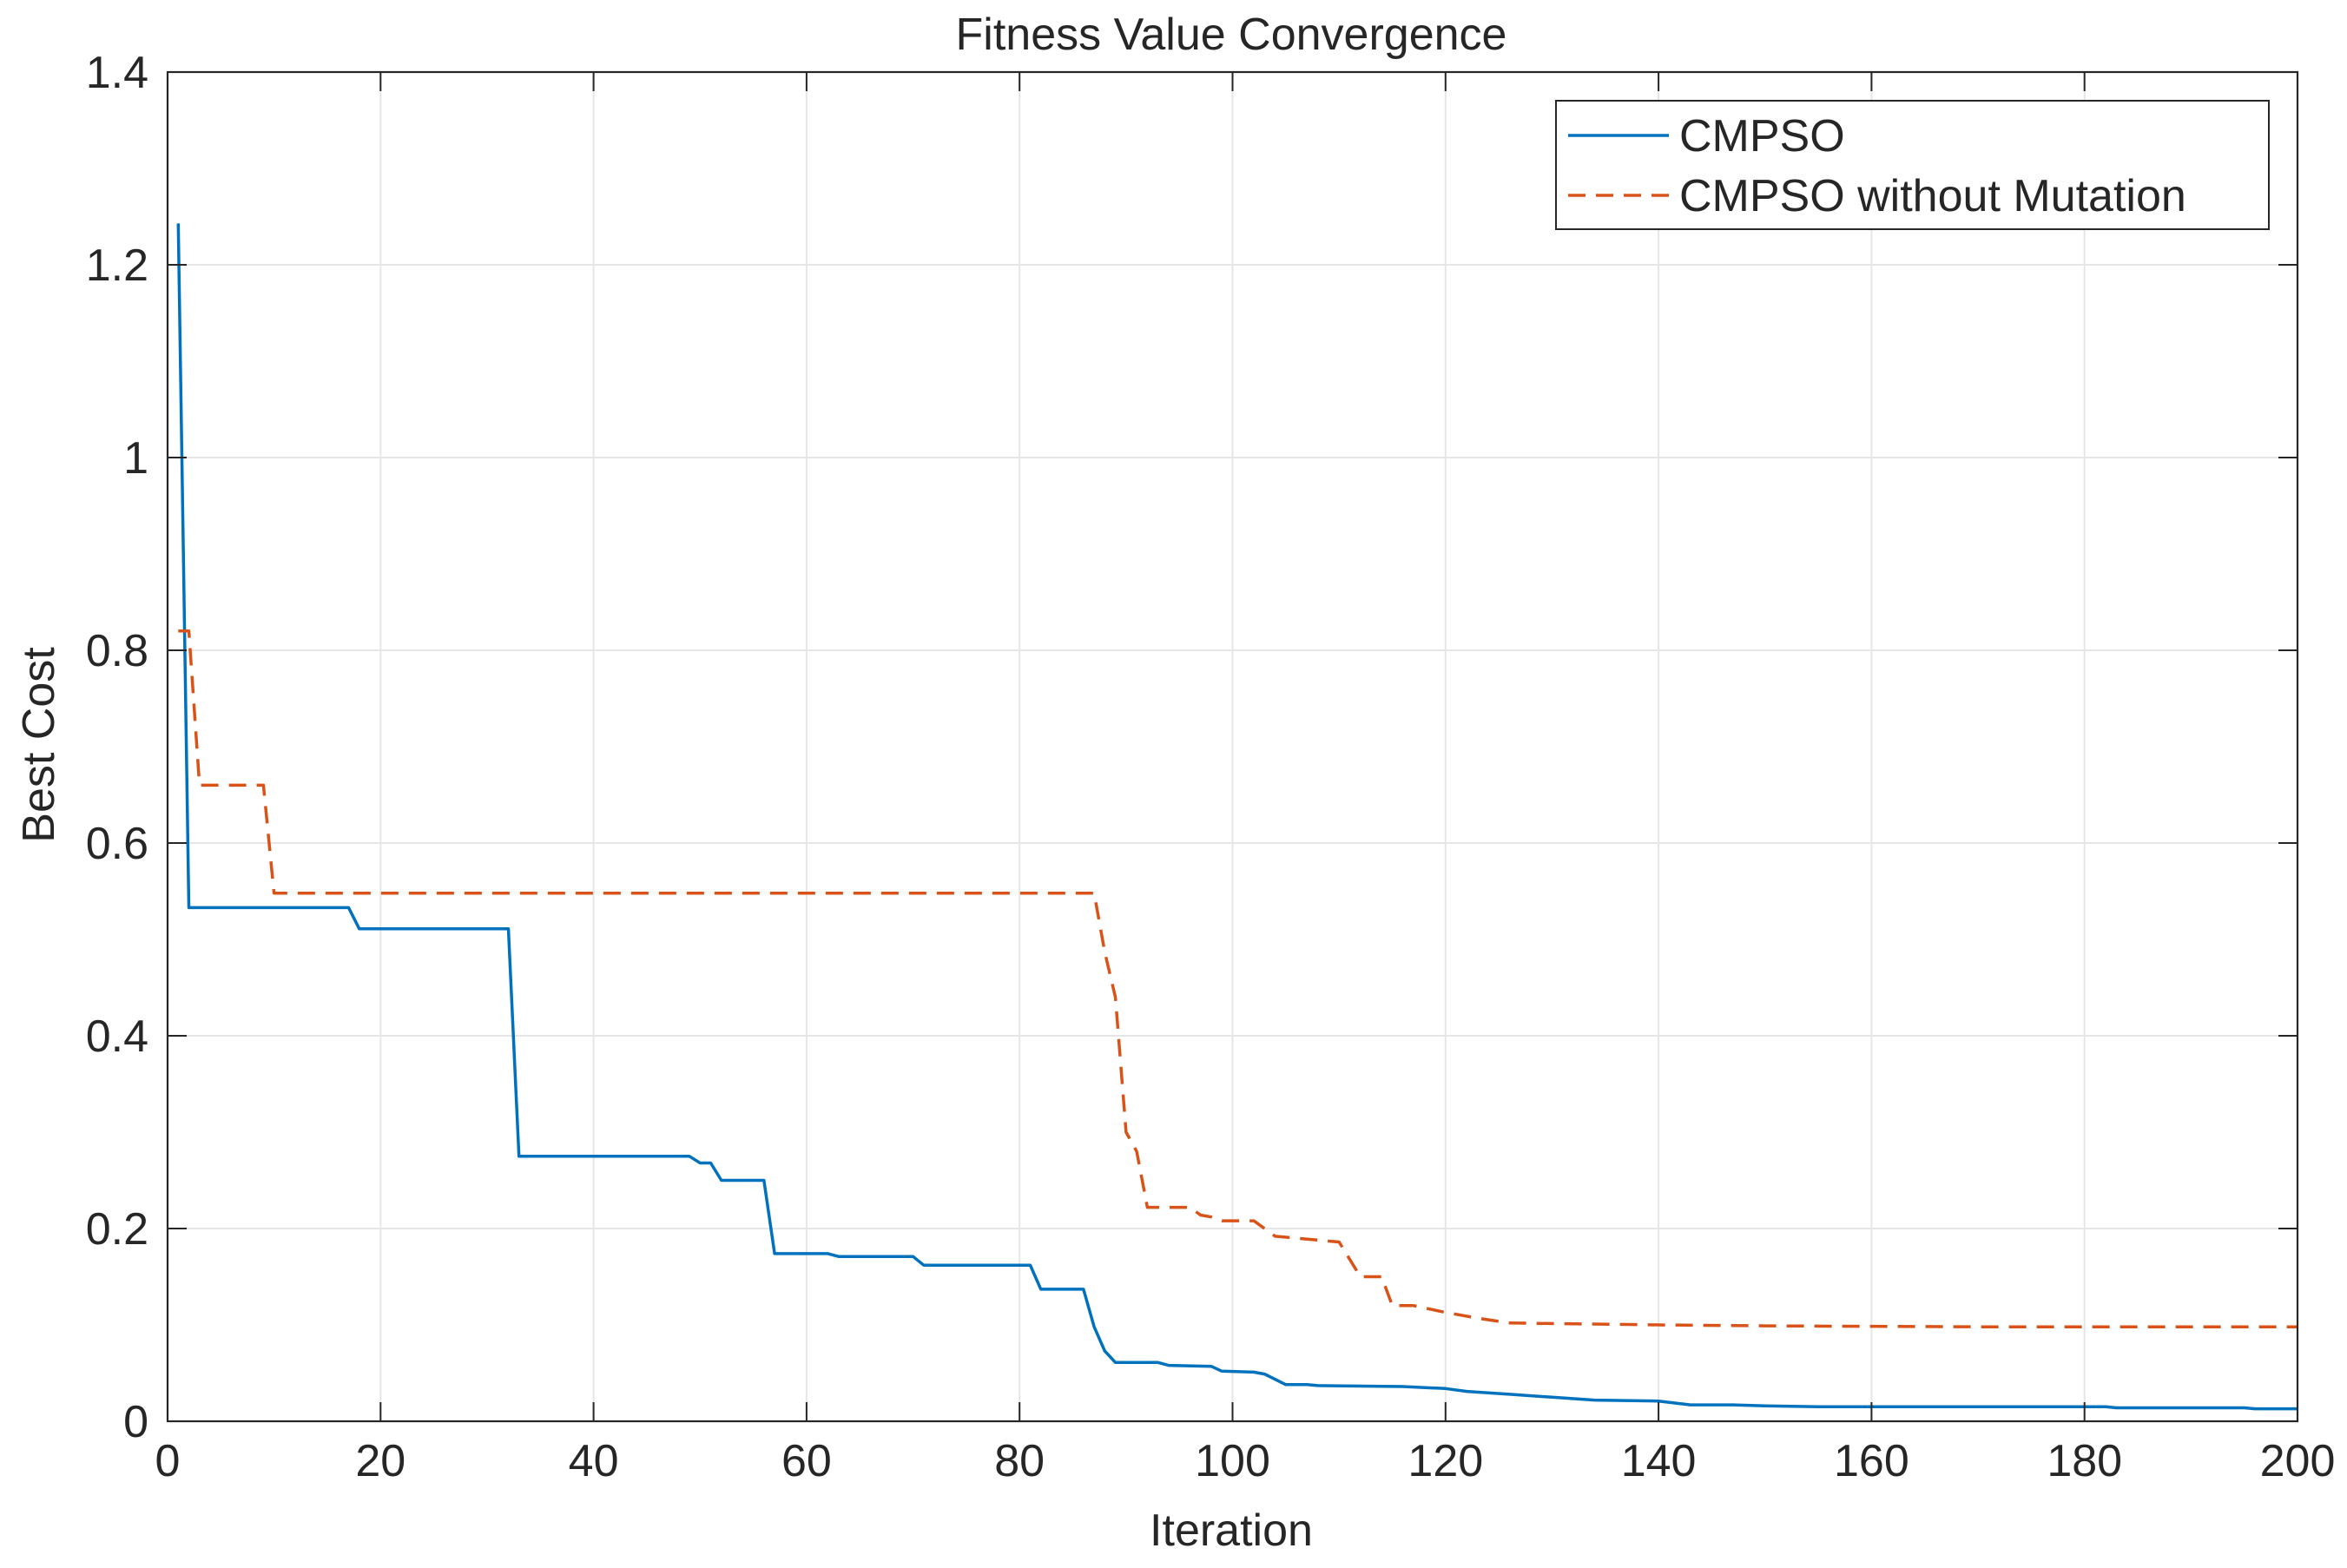 The width and height of the screenshot is (2347, 1568). What do you see at coordinates (1232, 1461) in the screenshot?
I see `x-tick-label: 100` at bounding box center [1232, 1461].